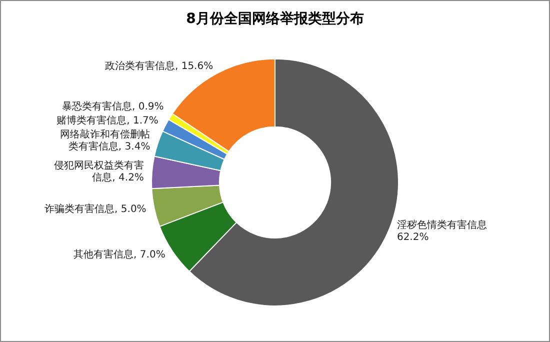 This screenshot has height=342, width=550. Describe the element at coordinates (107, 120) in the screenshot. I see `slice-label: 赌博类有害信息, 1.7%` at that location.